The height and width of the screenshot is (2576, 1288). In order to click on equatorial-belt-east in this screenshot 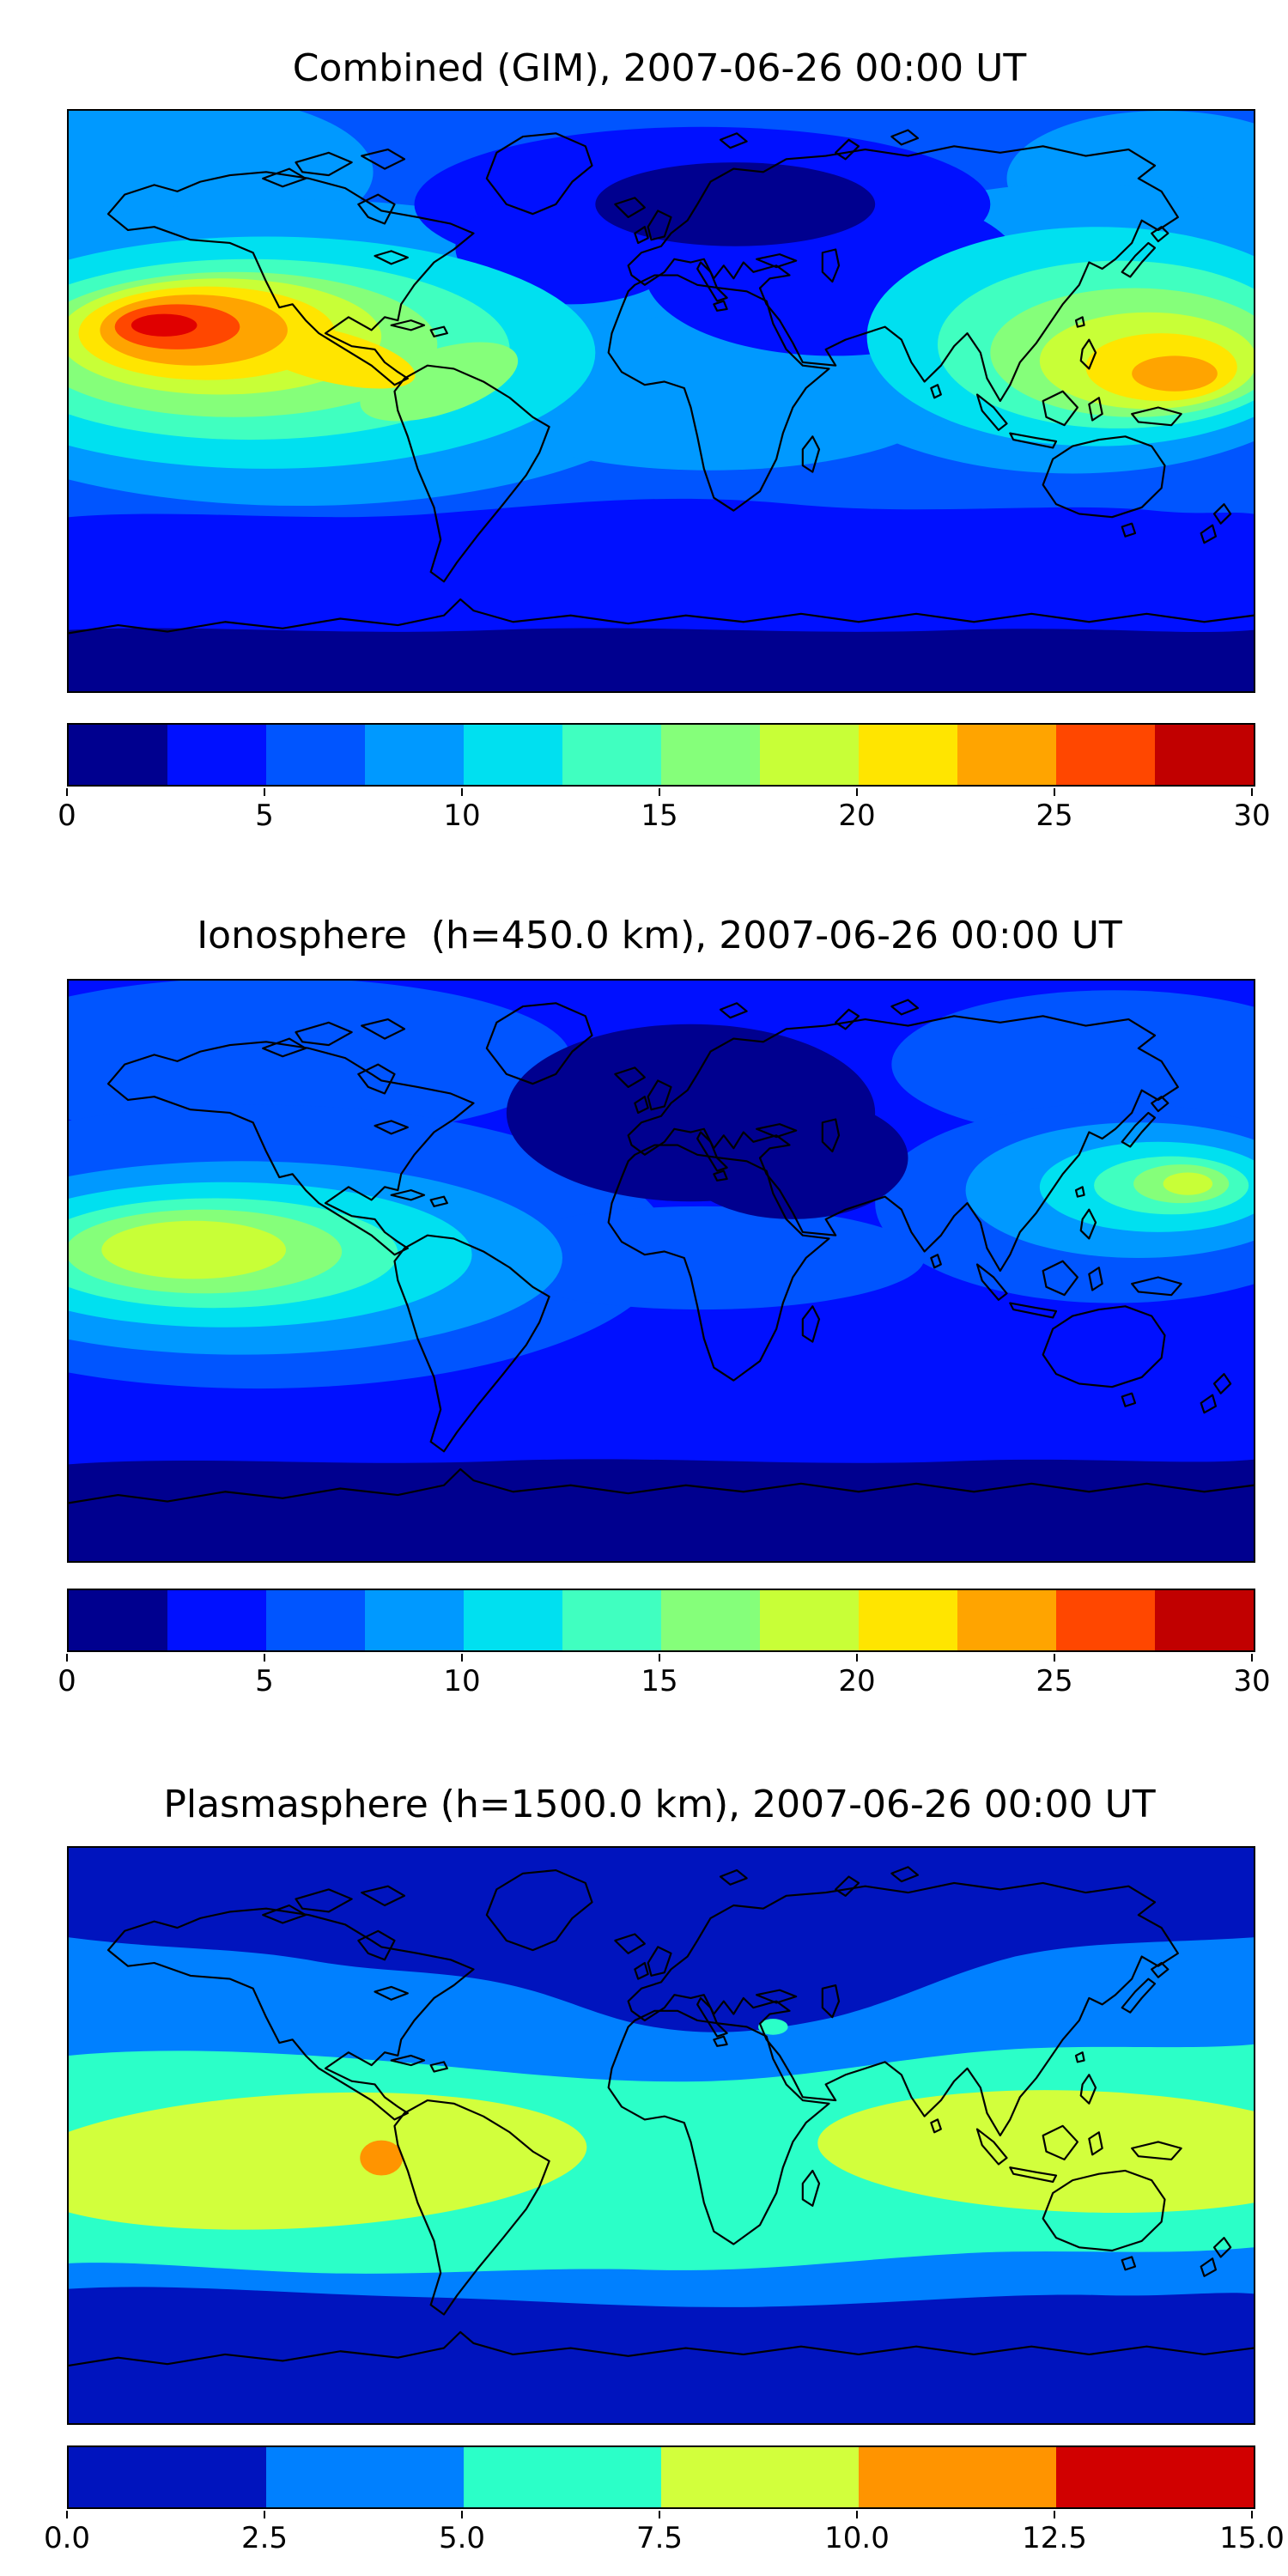, I will do `click(1035, 2152)`.